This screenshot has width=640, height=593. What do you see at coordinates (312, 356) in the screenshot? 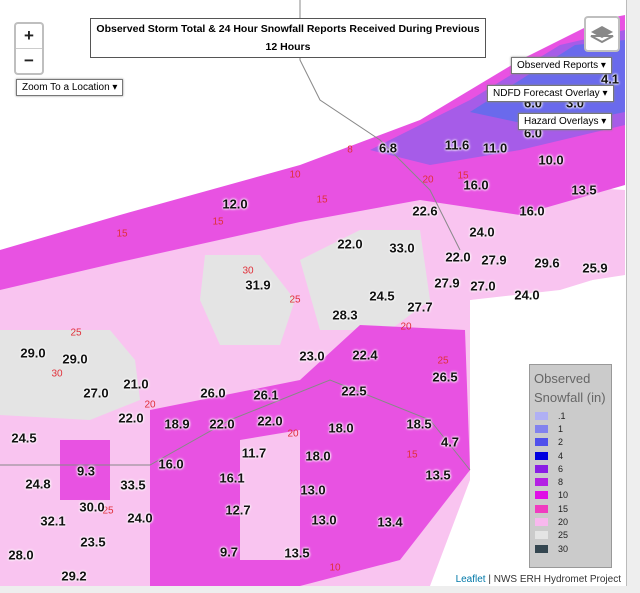
I see `snowfall-report: 23.0` at bounding box center [312, 356].